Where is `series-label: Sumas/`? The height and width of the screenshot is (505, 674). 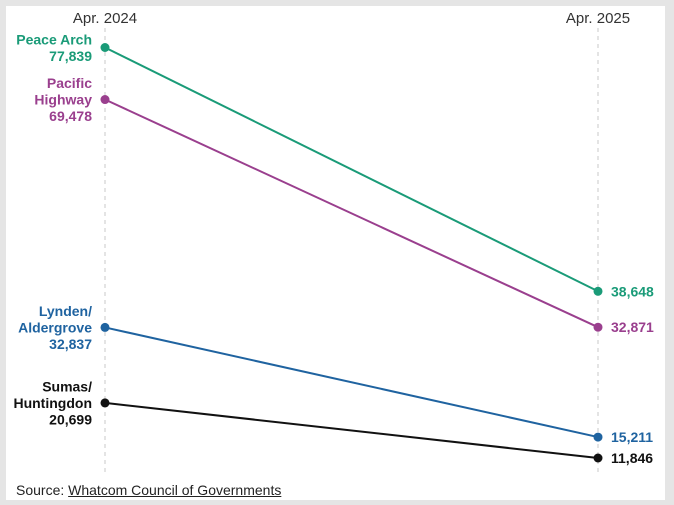
series-label: Sumas/ is located at coordinates (67, 386).